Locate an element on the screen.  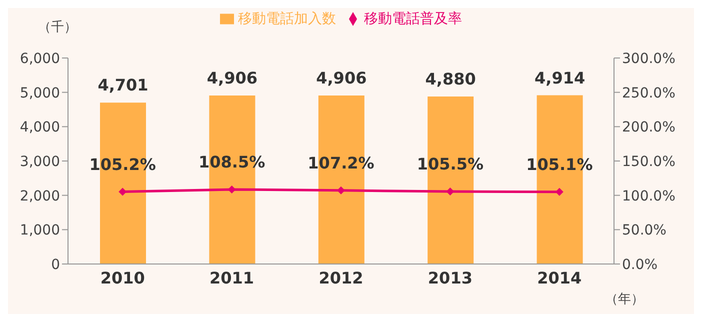
y-tick-label: 1,000 is located at coordinates (40, 230).